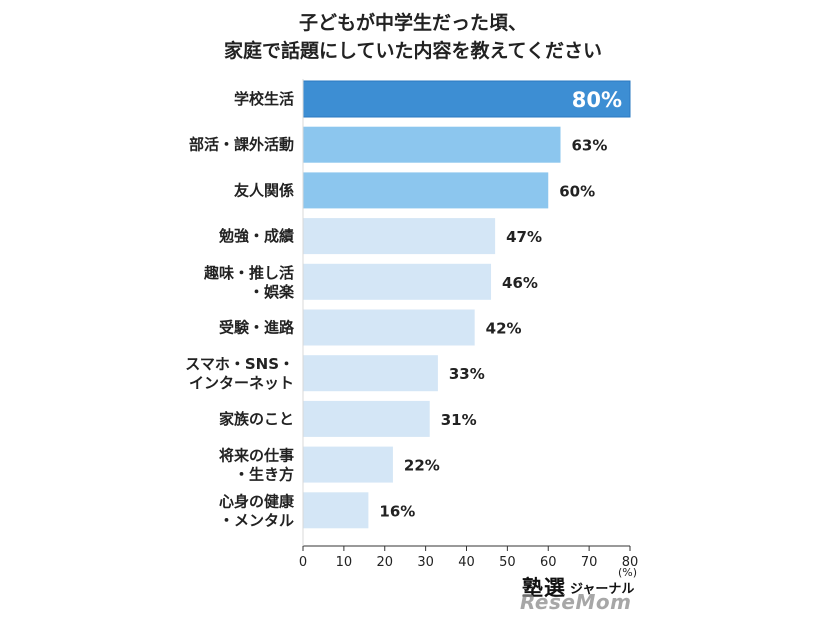  I want to click on value-label-2: 60%, so click(577, 191).